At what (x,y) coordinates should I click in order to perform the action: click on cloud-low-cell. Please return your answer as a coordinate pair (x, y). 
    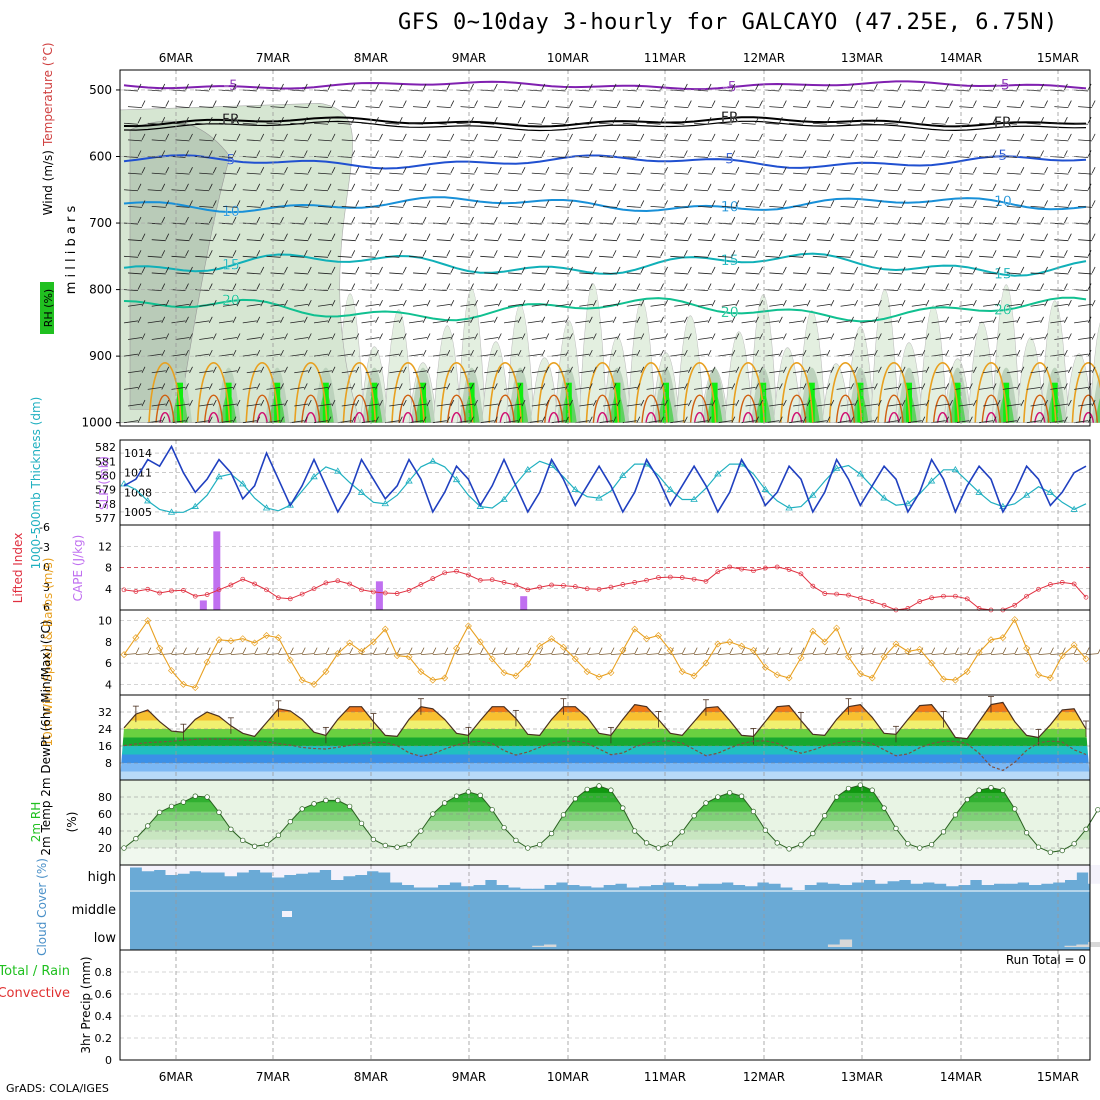
    Looking at the image, I should click on (846, 943).